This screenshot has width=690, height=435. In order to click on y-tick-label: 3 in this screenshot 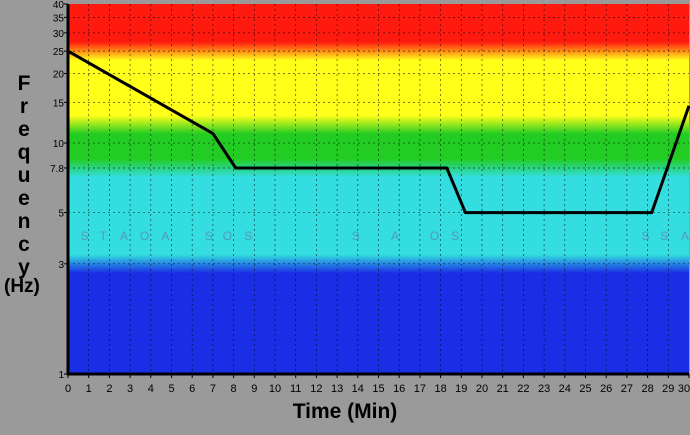, I will do `click(61, 265)`.